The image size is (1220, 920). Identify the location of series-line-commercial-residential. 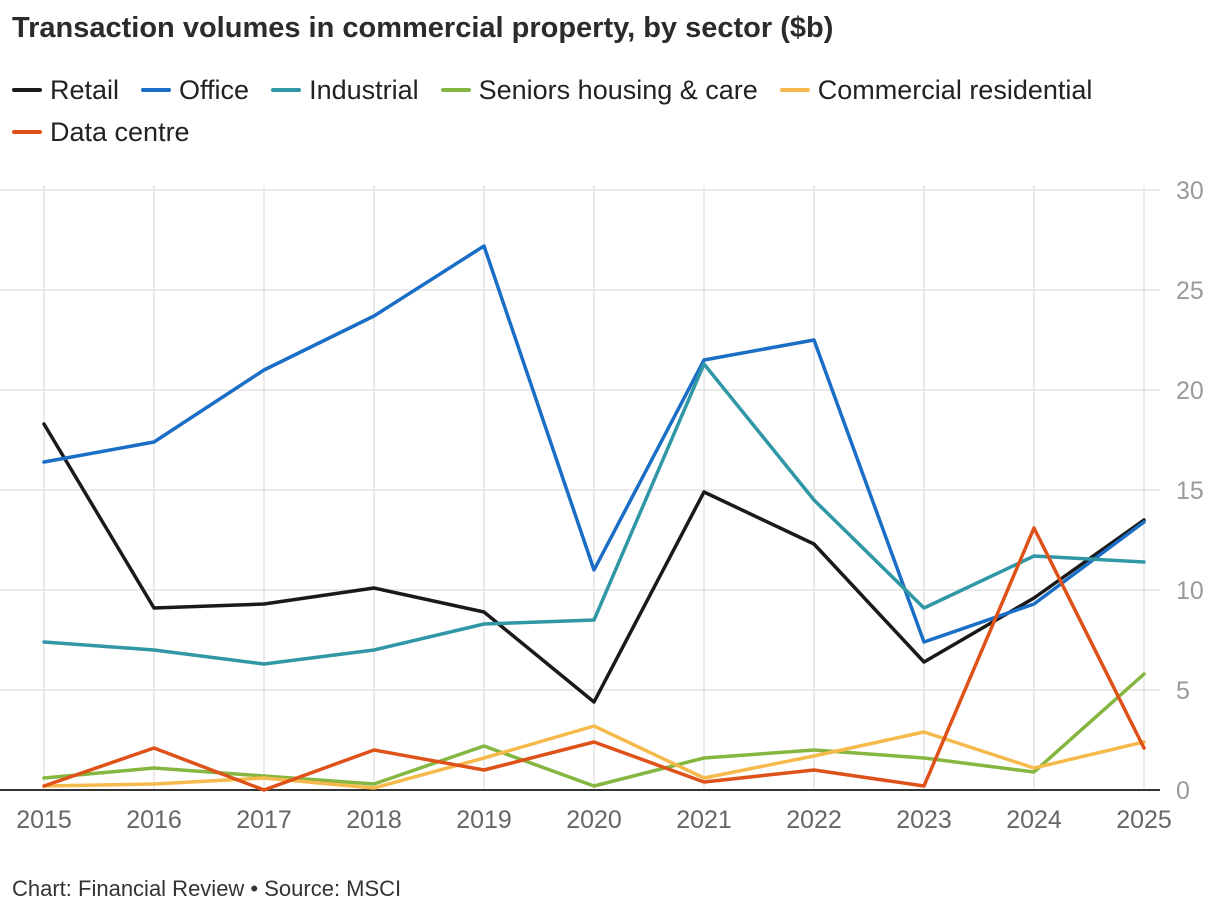
(594, 757).